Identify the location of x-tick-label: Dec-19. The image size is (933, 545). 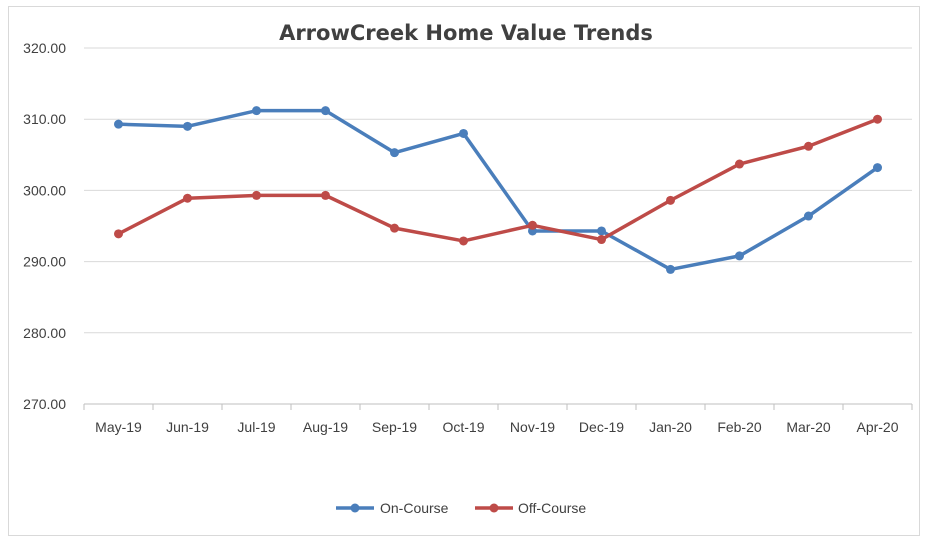
(601, 427).